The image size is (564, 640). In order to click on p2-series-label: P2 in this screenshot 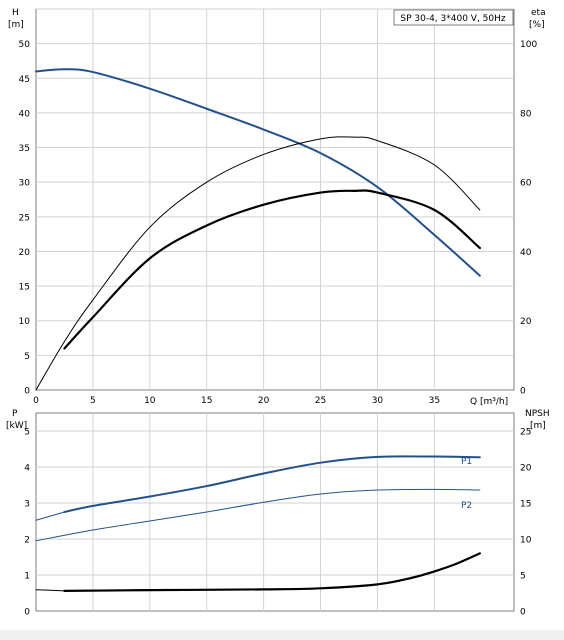, I will do `click(466, 506)`.